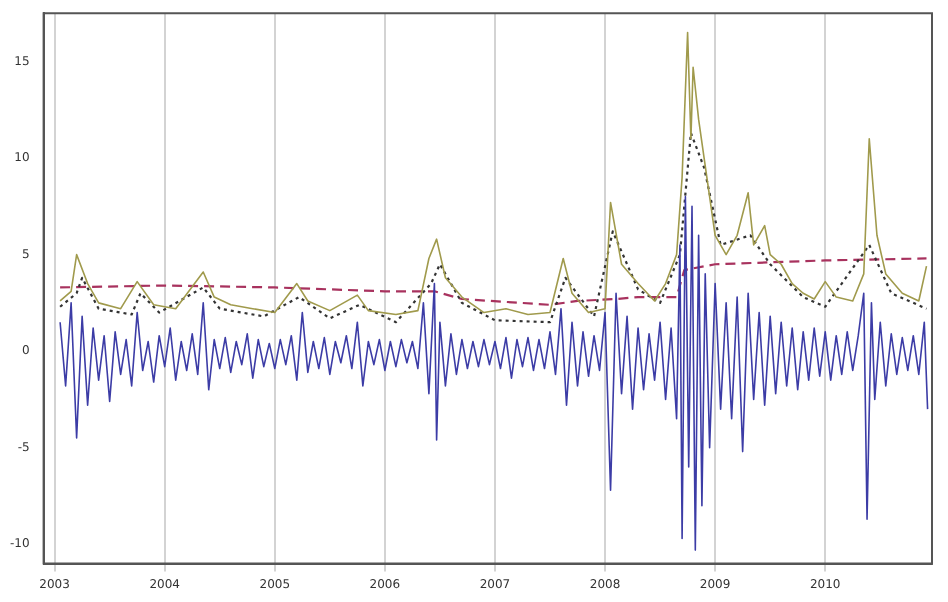  What do you see at coordinates (493, 281) in the screenshot?
I see `line-series` at bounding box center [493, 281].